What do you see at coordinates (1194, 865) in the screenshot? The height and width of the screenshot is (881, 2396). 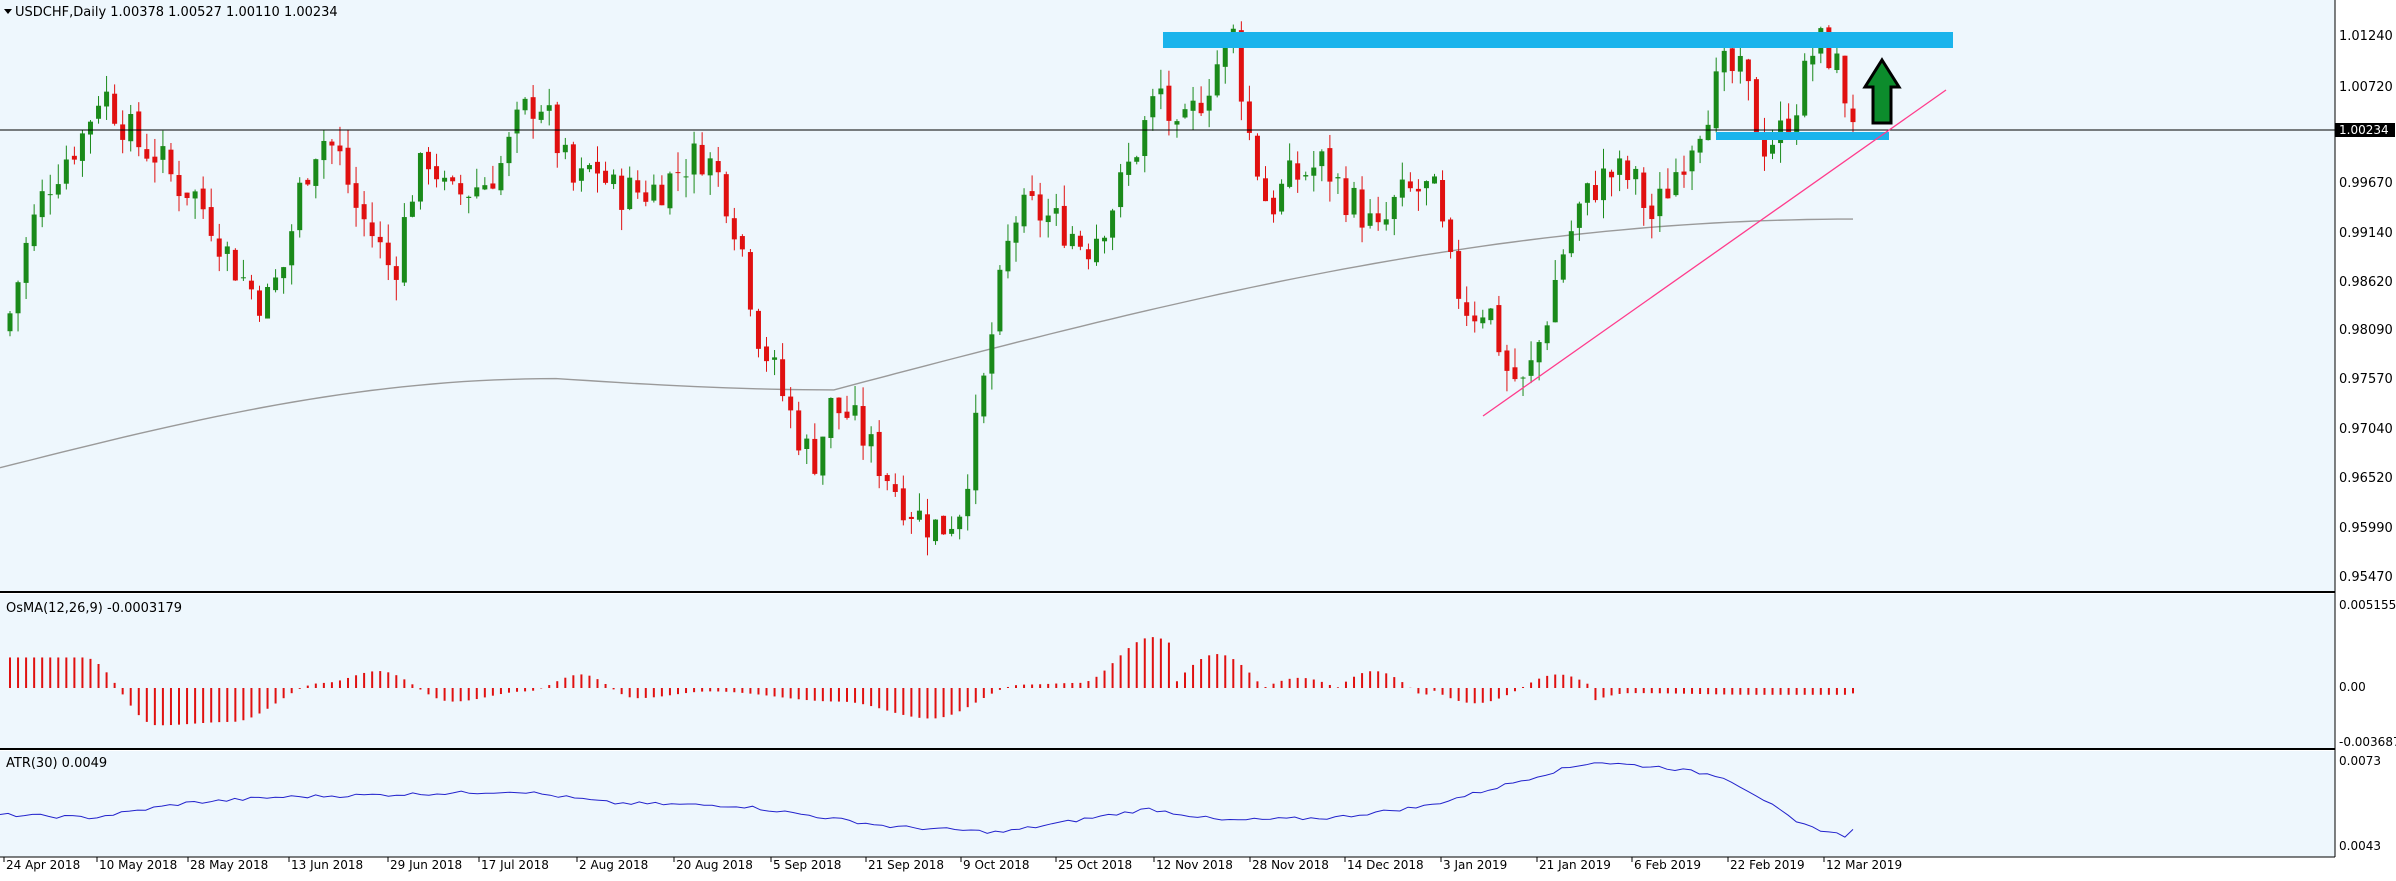 I see `x-tick-label: 12 Nov 2018` at bounding box center [1194, 865].